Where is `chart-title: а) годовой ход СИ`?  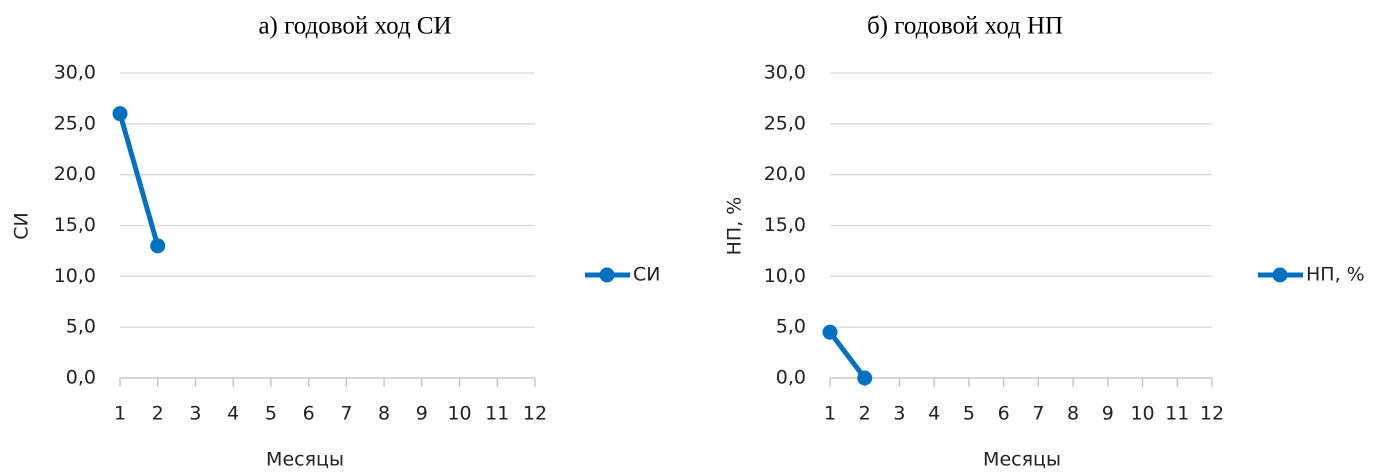
chart-title: а) годовой ход СИ is located at coordinates (354, 26).